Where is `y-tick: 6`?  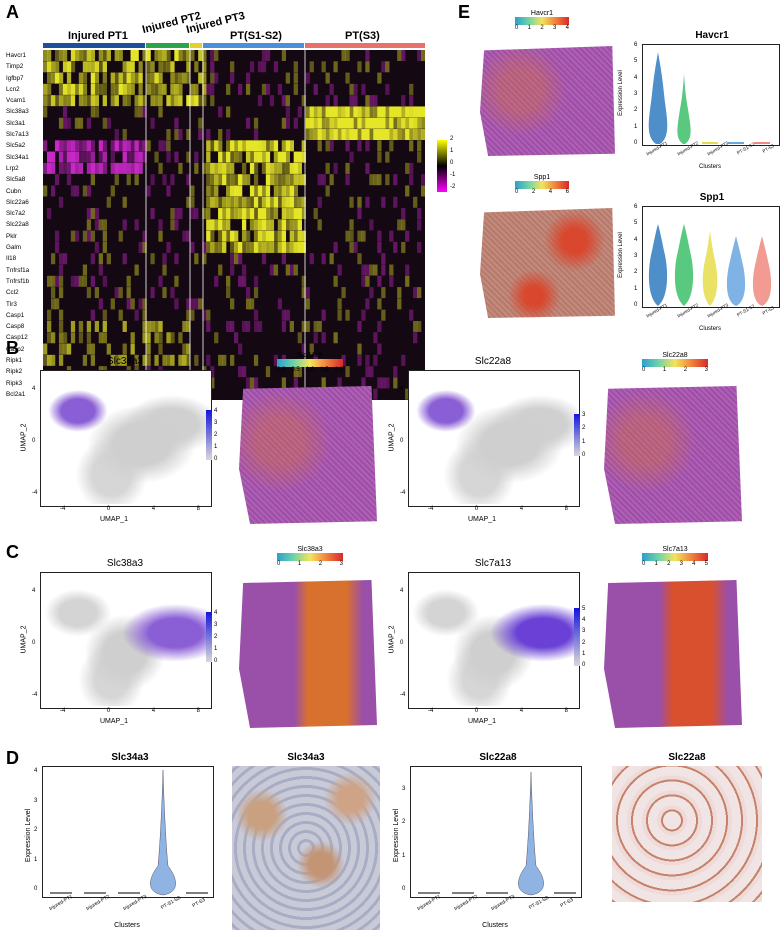 y-tick: 6 is located at coordinates (636, 45).